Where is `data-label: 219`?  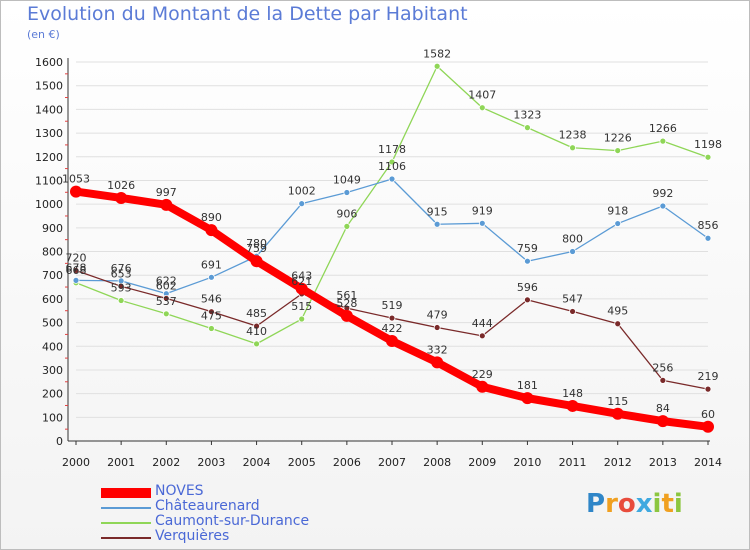 data-label: 219 is located at coordinates (708, 376).